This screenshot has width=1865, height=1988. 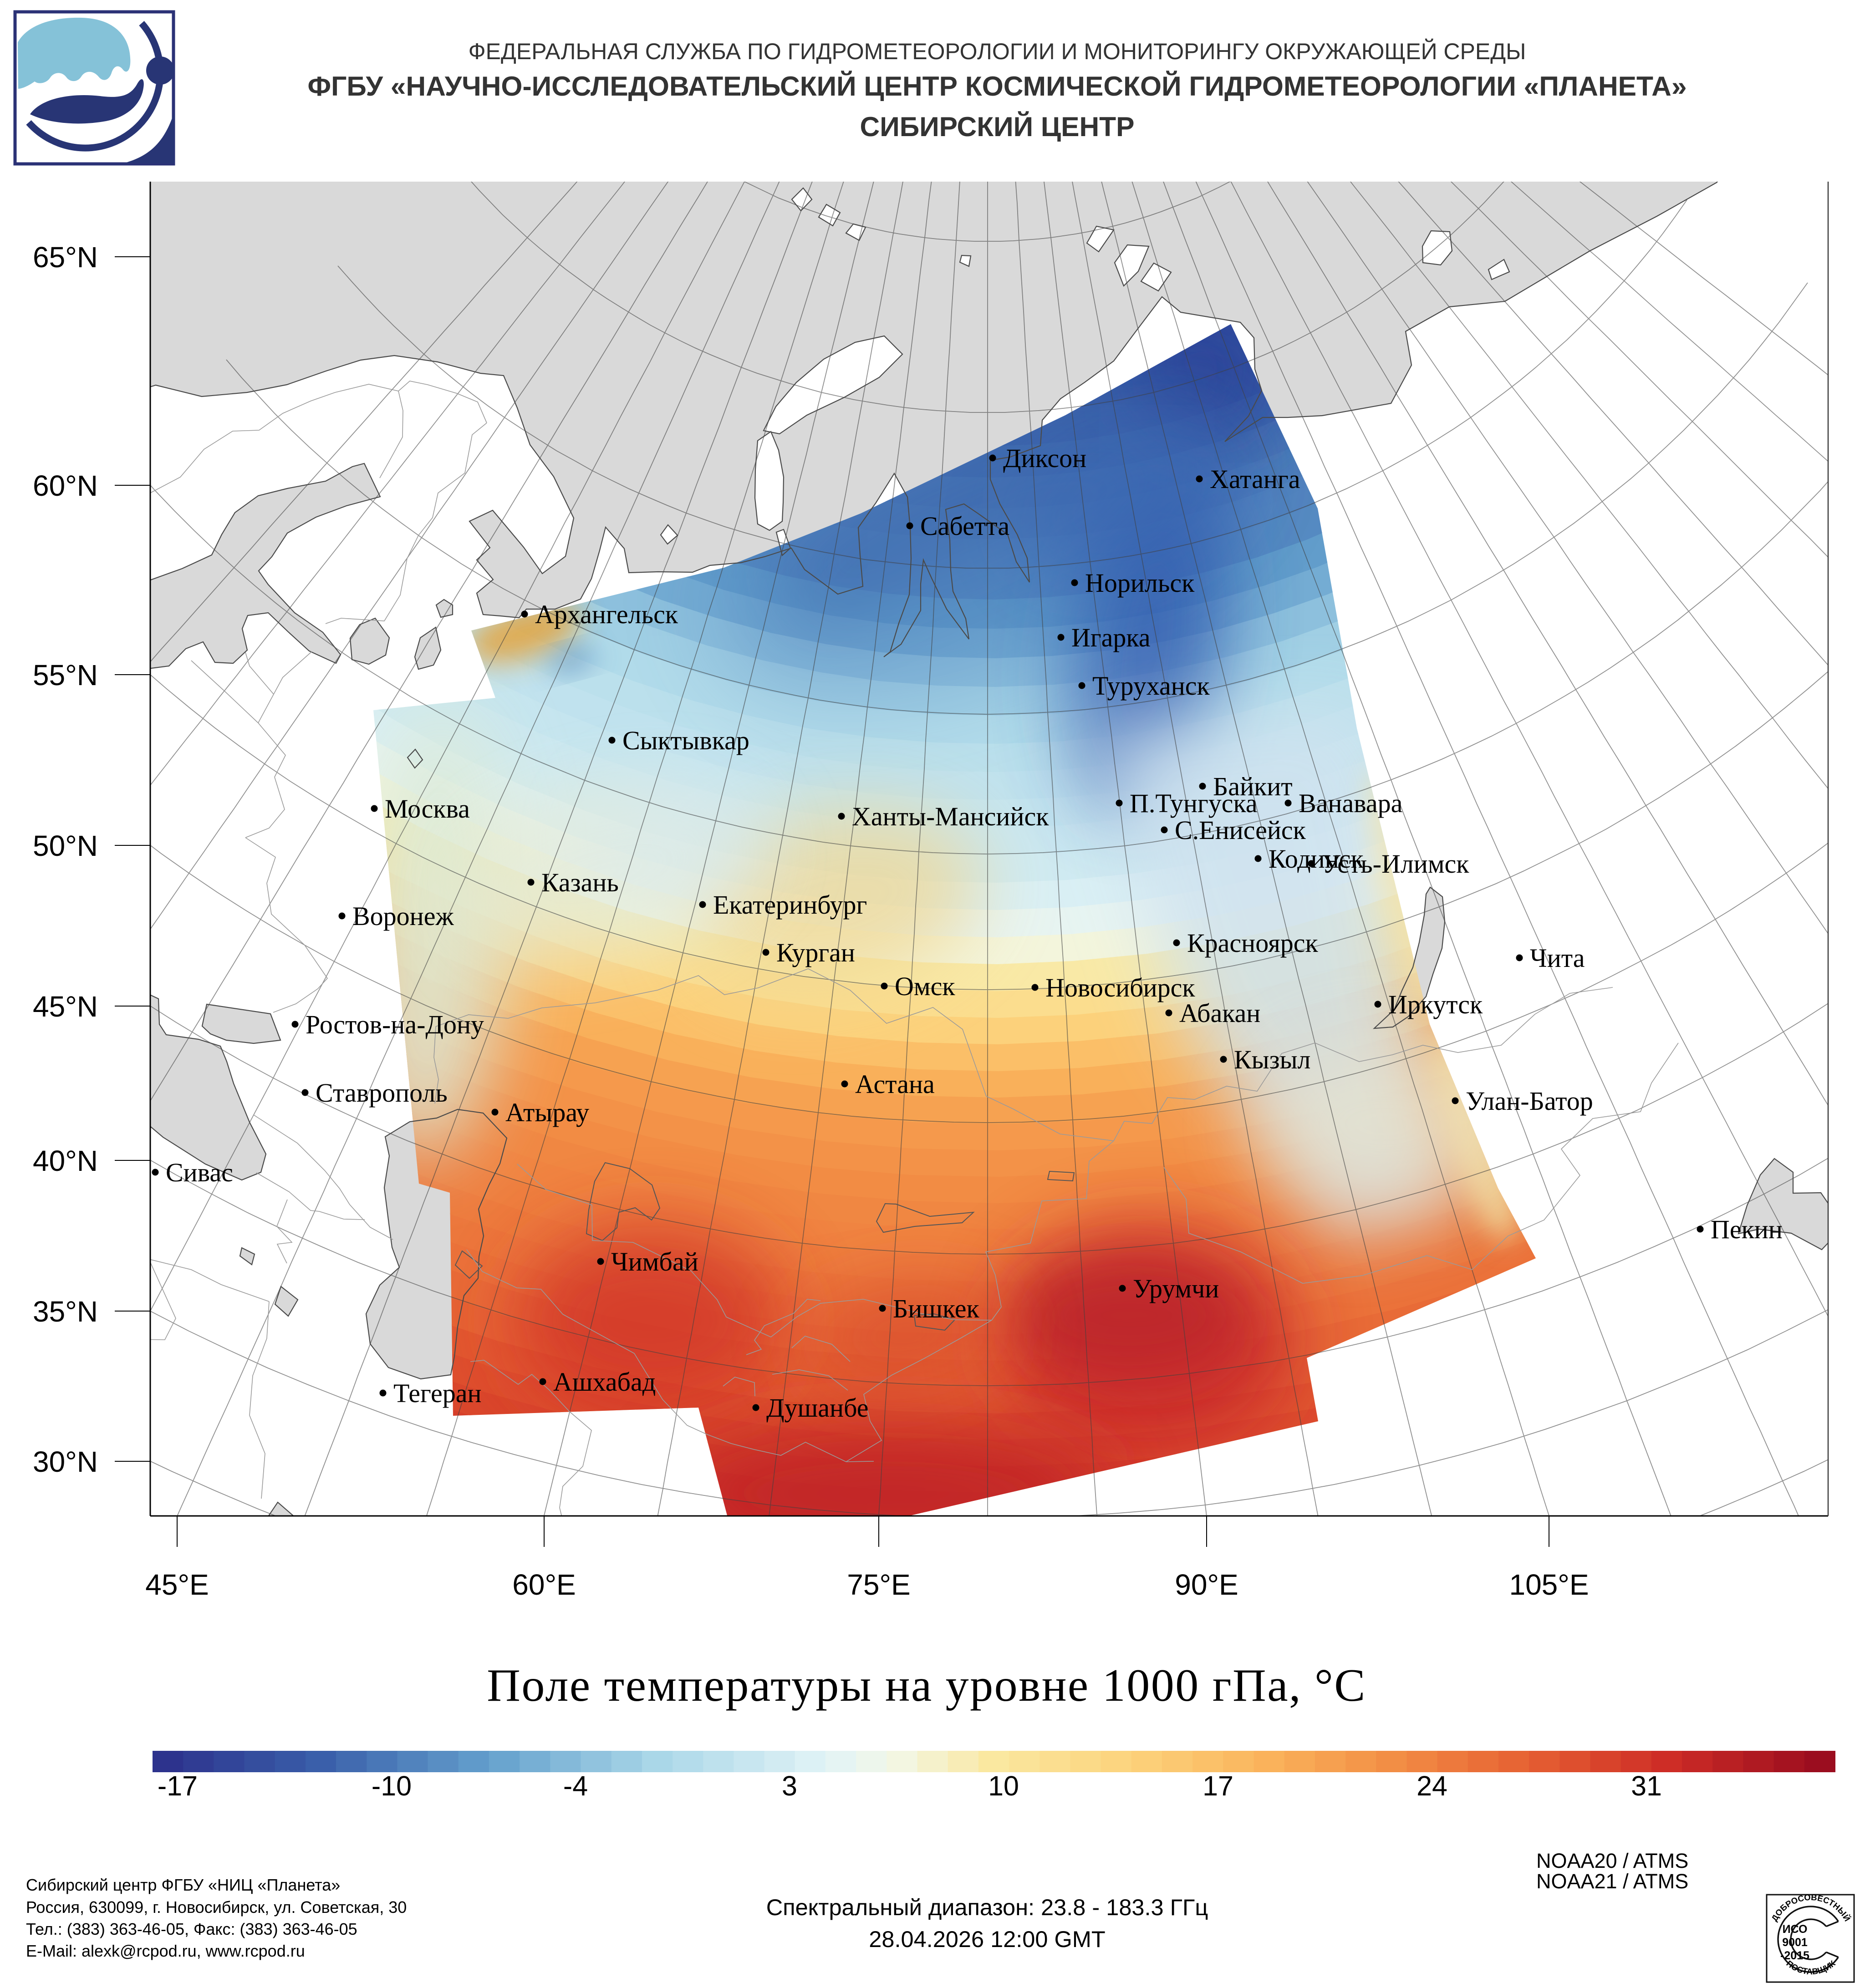 I want to click on svg-text:Сибирский центр ФГБУ «НИЦ «Пла: Сибирский центр ФГБУ «НИЦ «Планета», so click(x=183, y=1885).